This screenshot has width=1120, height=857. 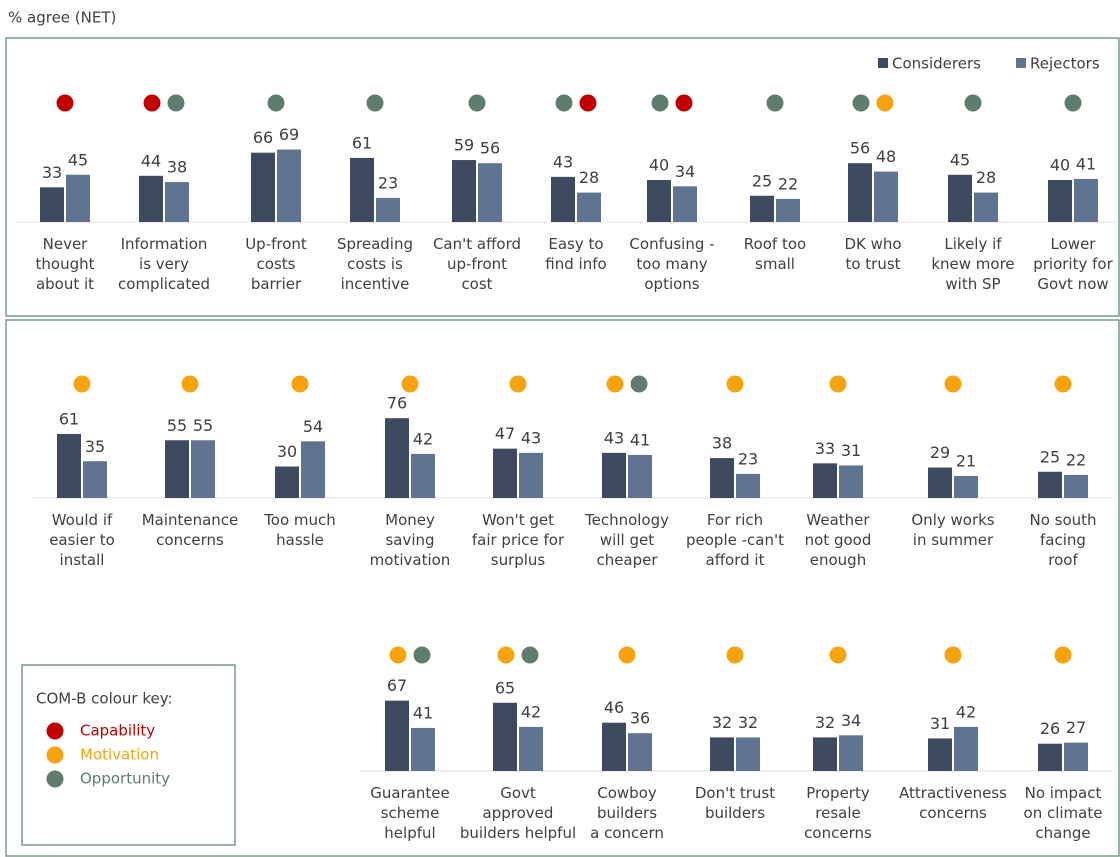 What do you see at coordinates (627, 813) in the screenshot?
I see `category-label: Cowboy builders a concern` at bounding box center [627, 813].